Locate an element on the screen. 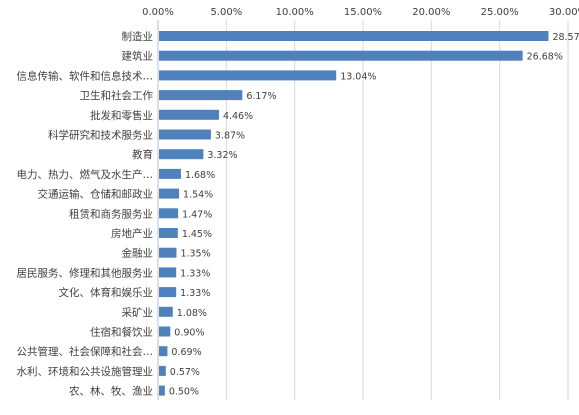 The image size is (579, 415). x-tick-labels: 0.00% 5.00% 10.00% 15.00% 20.00% 25.00% 30.00% is located at coordinates (360, 12).